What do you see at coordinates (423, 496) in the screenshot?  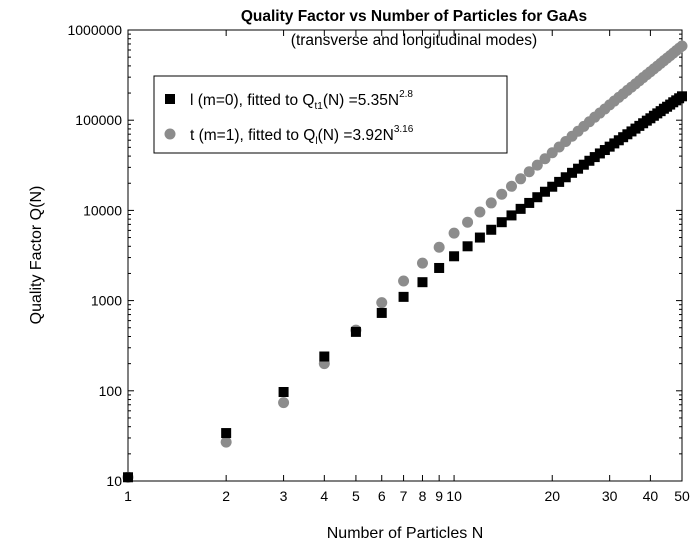 I see `x-tick-label: 8` at bounding box center [423, 496].